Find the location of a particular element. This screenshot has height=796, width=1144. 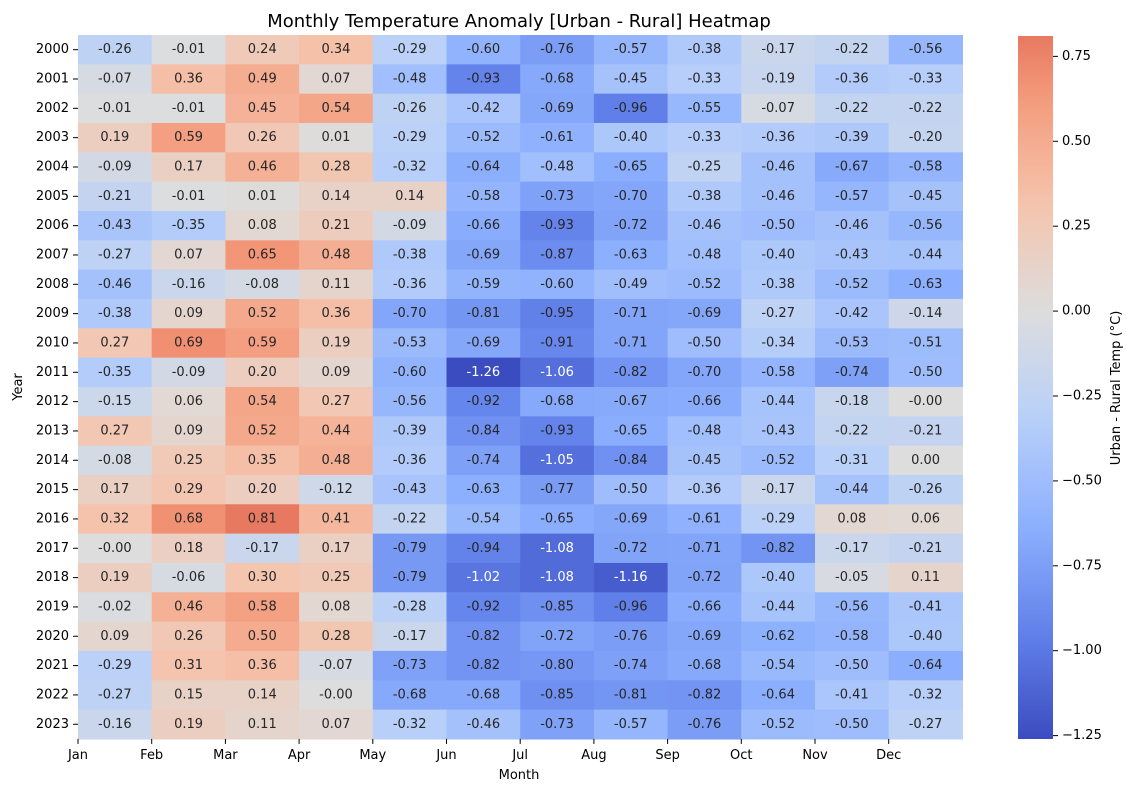

cell-value-label: 0.26 is located at coordinates (262, 137).